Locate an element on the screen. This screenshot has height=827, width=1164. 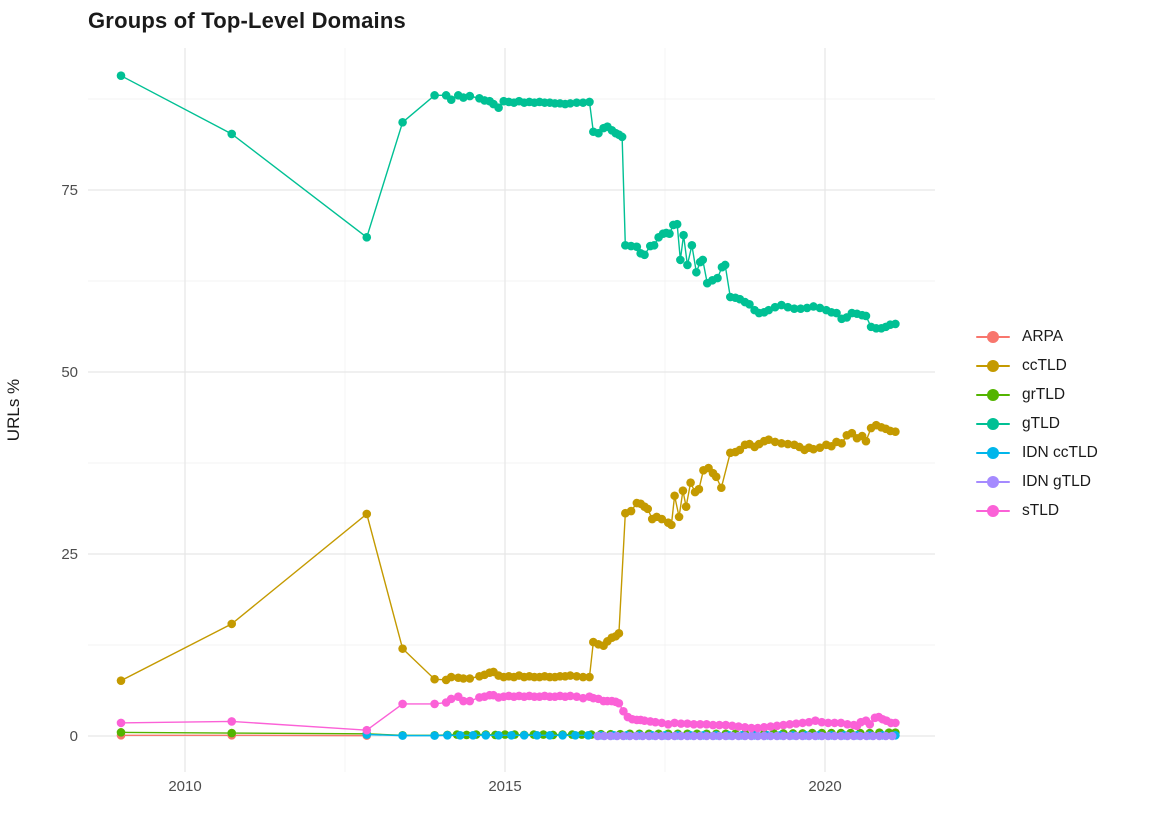
legend-item-stld: sTLD is located at coordinates (1037, 510).